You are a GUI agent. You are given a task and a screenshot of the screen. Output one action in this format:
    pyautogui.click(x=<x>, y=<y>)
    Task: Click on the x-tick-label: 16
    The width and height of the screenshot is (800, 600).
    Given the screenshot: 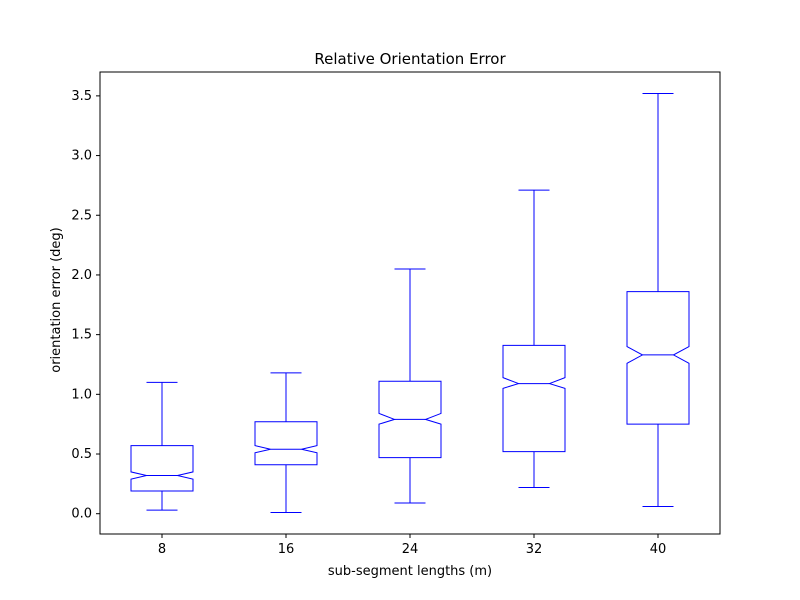 What is the action you would take?
    pyautogui.click(x=286, y=549)
    